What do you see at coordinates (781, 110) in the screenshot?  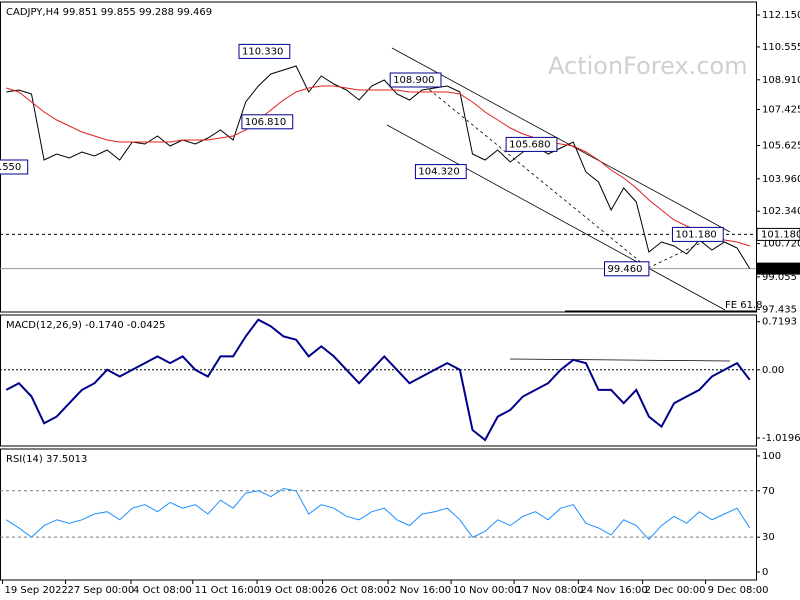 I see `y-tick-label: 107.425` at bounding box center [781, 110].